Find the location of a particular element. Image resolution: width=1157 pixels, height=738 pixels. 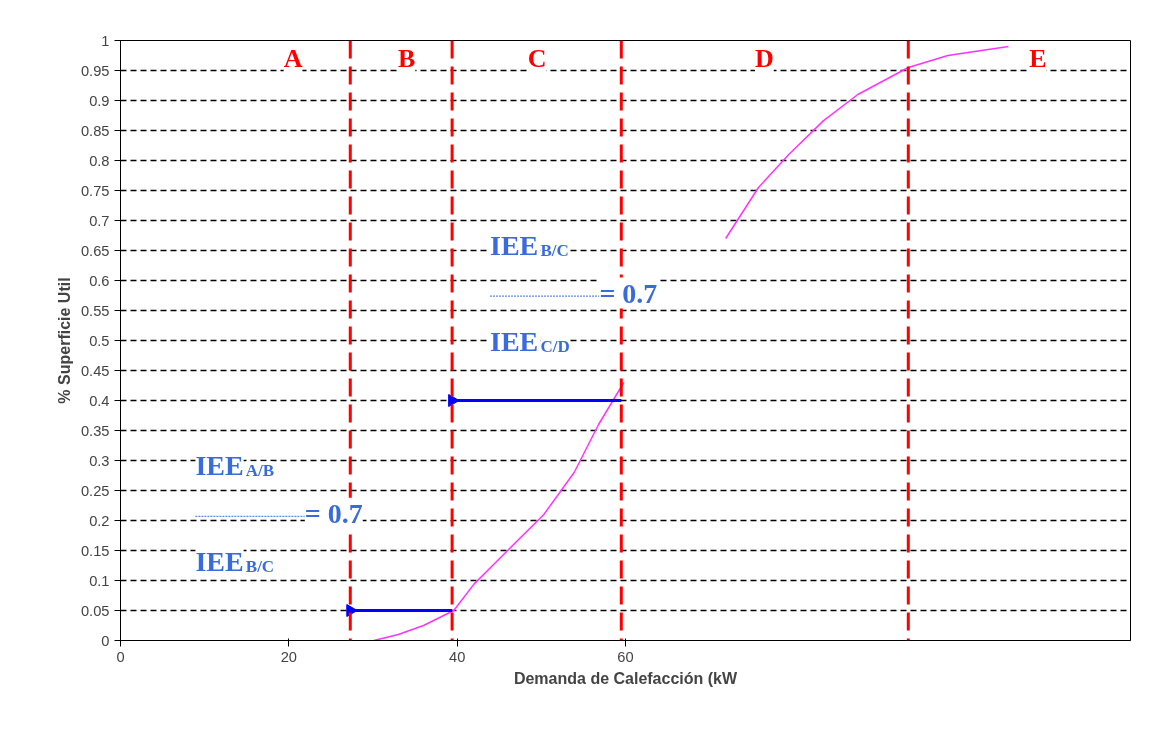

y-tick-label: 0.85 is located at coordinates (95, 130).